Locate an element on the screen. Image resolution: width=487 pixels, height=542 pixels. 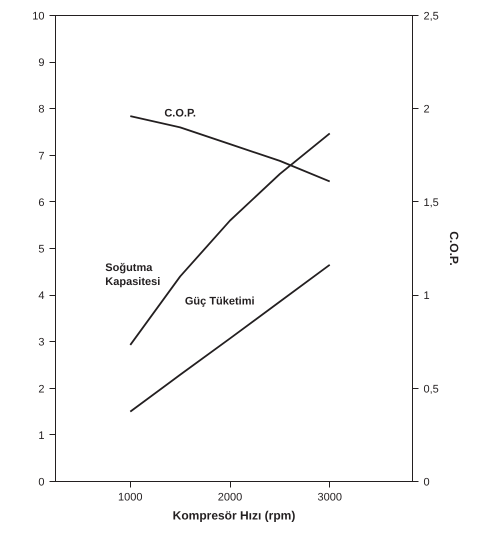
y-tick-label: 5 is located at coordinates (41, 250).